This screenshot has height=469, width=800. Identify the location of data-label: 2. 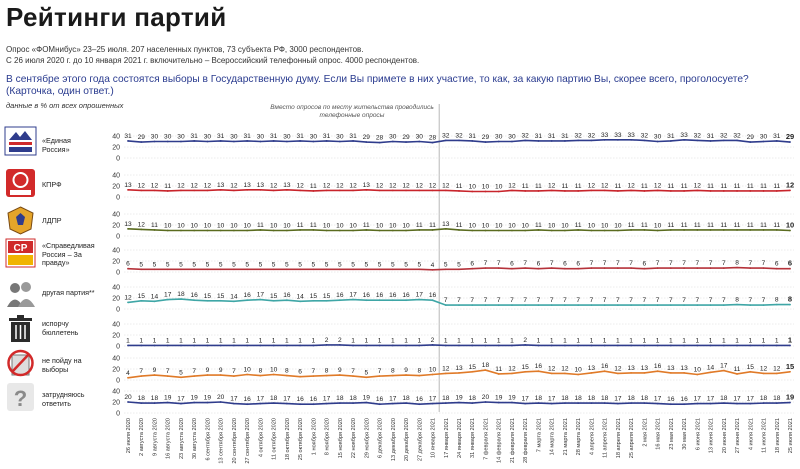
(340, 340).